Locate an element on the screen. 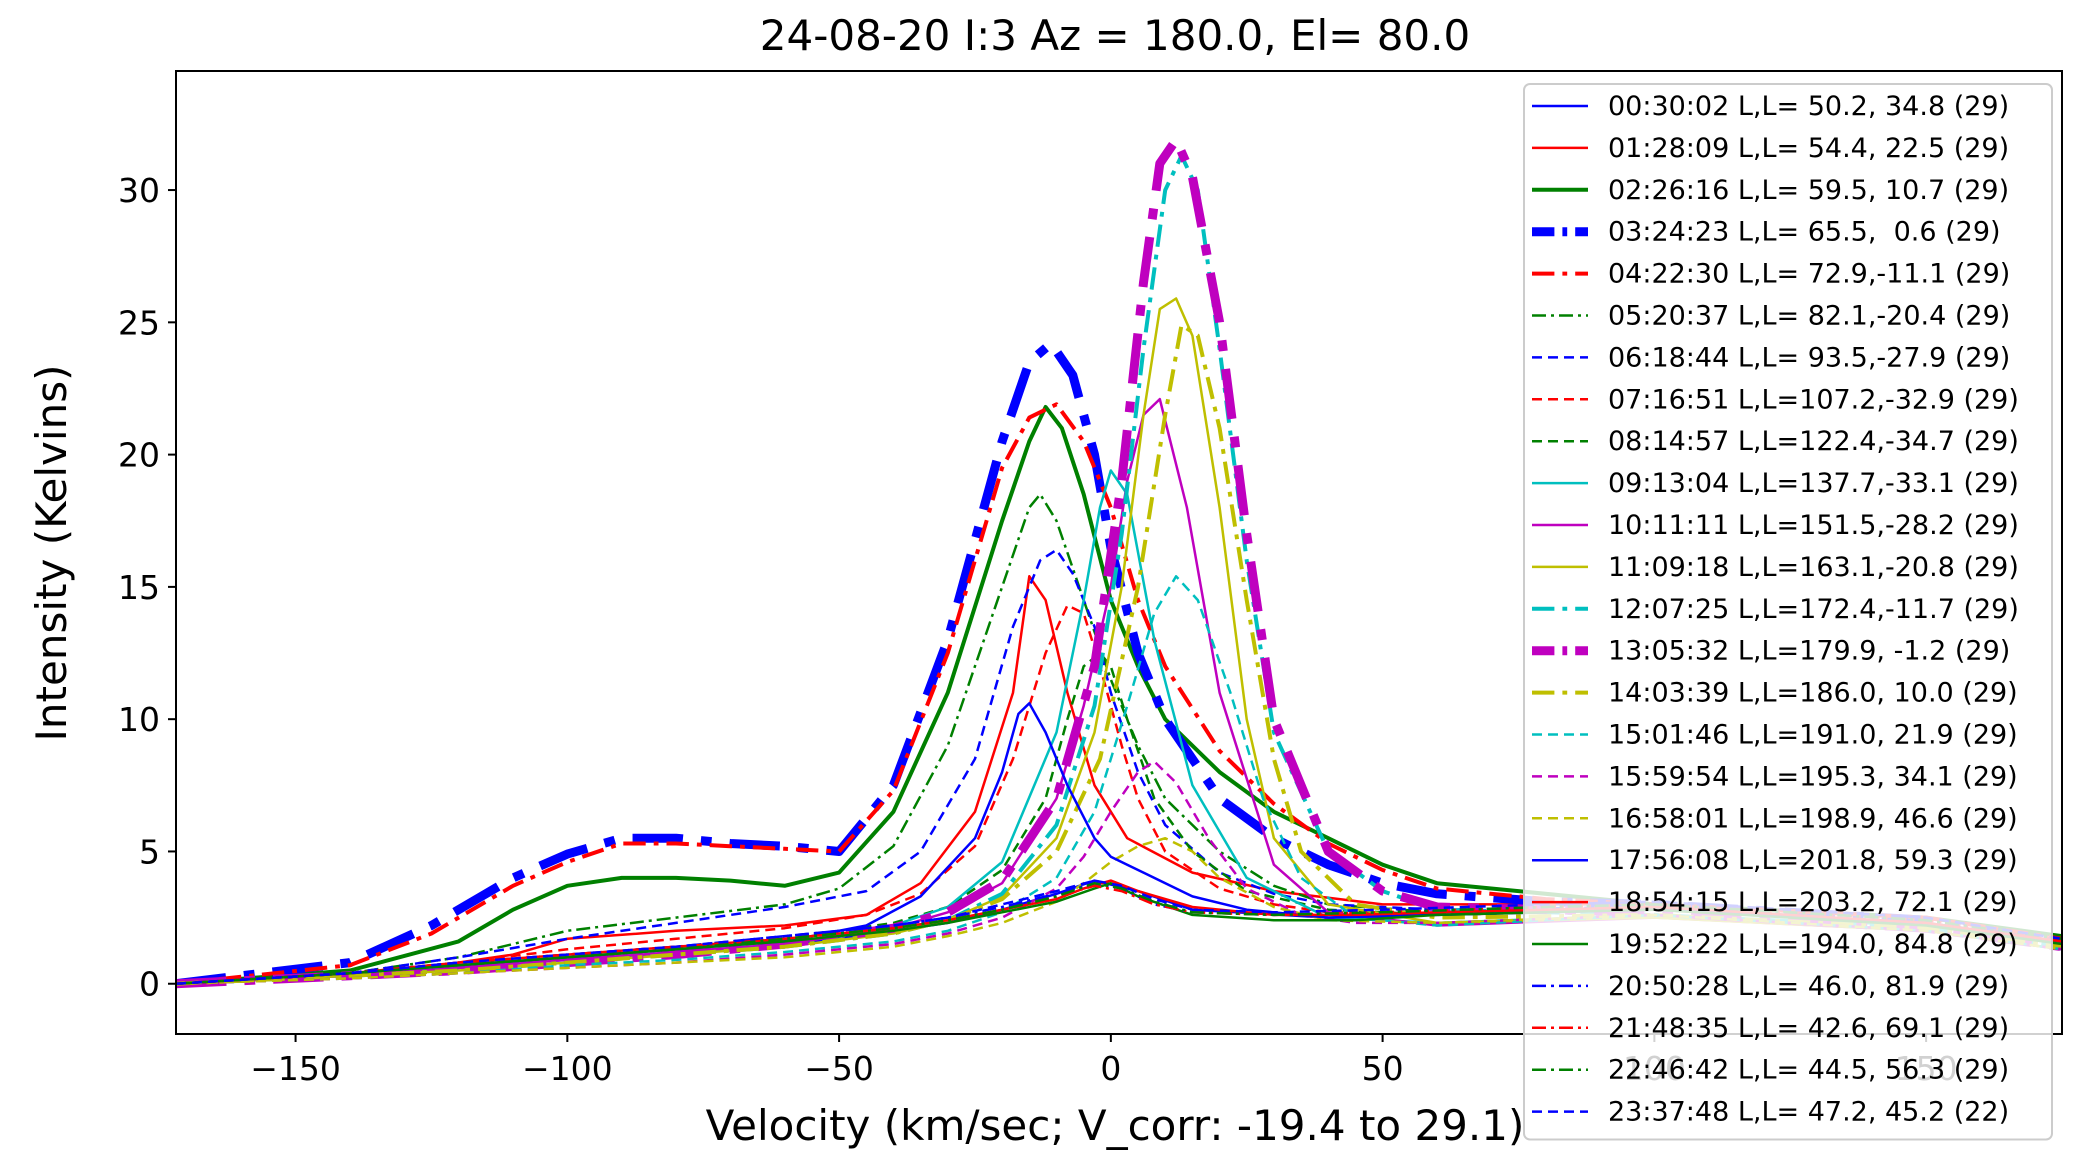 The height and width of the screenshot is (1160, 2078). x-tick-label: −150 is located at coordinates (295, 1068).